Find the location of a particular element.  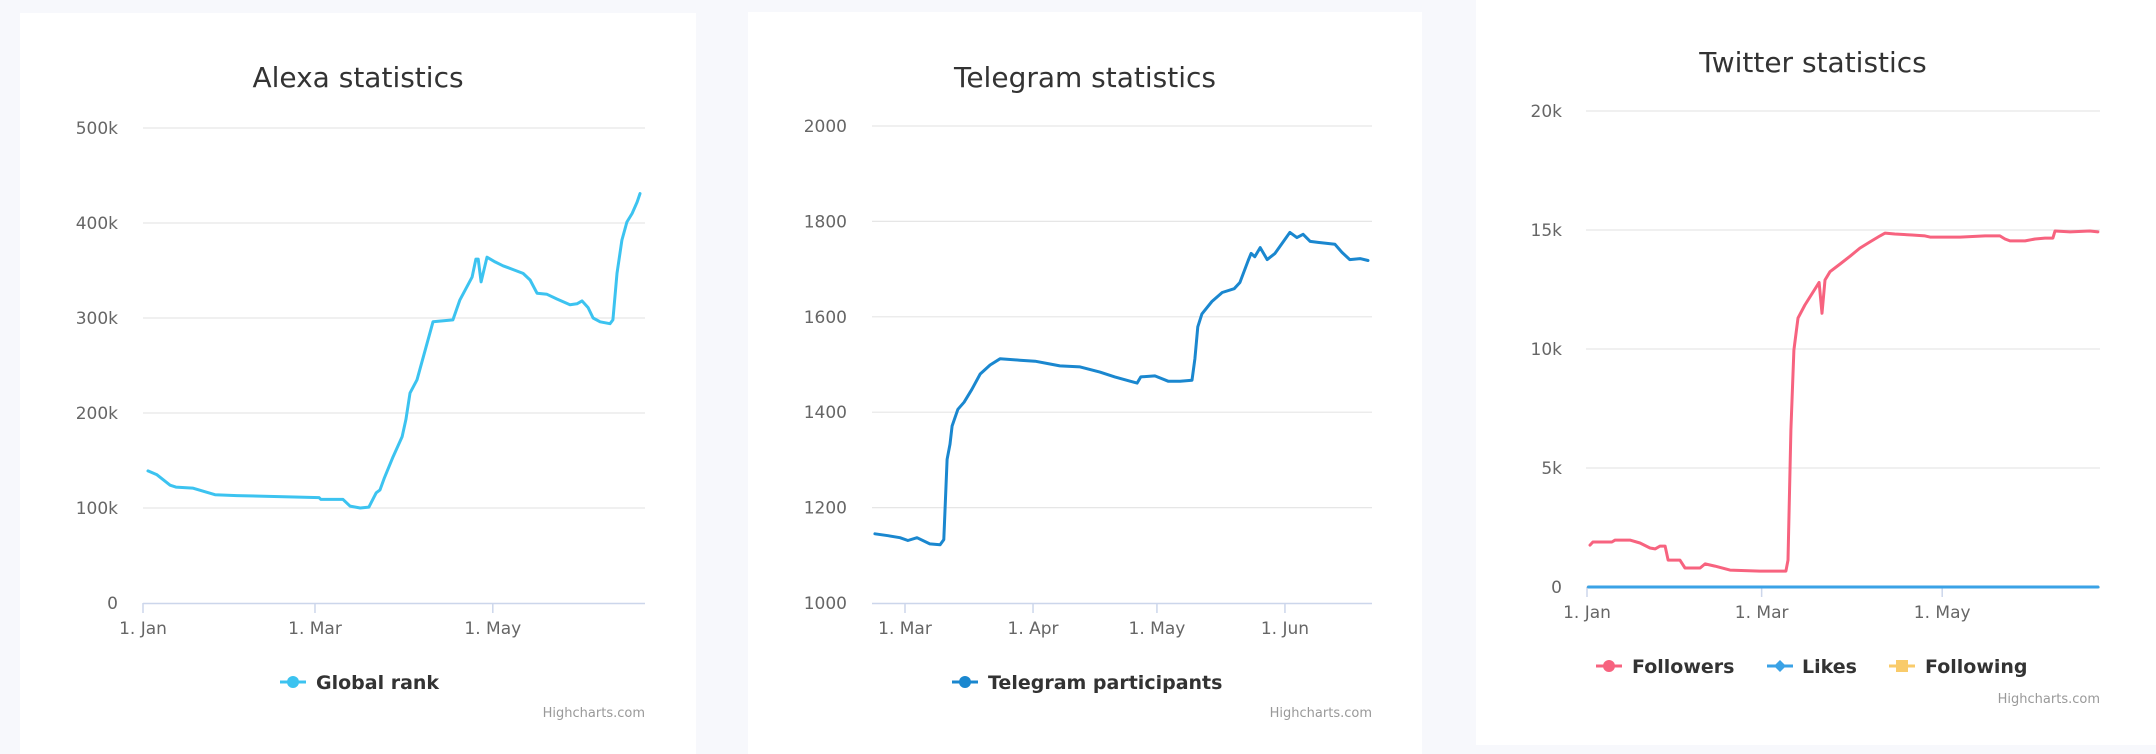

legend: Followers Likes Following is located at coordinates (1812, 667).